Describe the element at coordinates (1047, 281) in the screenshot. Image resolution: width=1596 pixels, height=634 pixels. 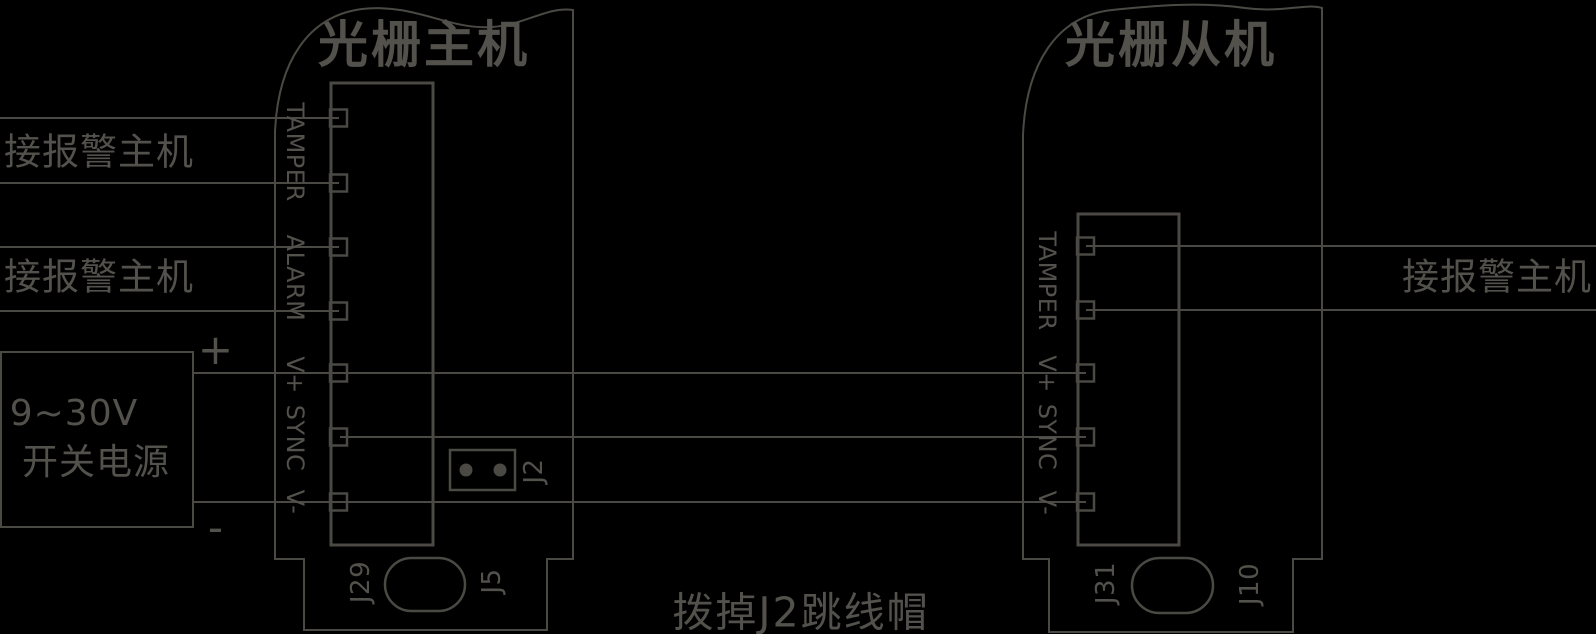
I see `slave-terminal-label-tamper: TAMPER` at that location.